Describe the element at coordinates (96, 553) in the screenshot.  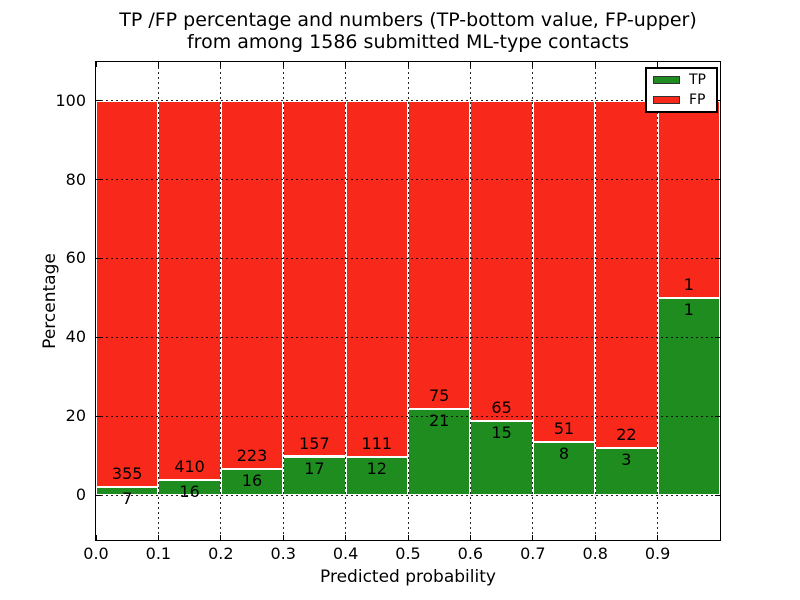
I see `x-tick-label: 0.0` at that location.